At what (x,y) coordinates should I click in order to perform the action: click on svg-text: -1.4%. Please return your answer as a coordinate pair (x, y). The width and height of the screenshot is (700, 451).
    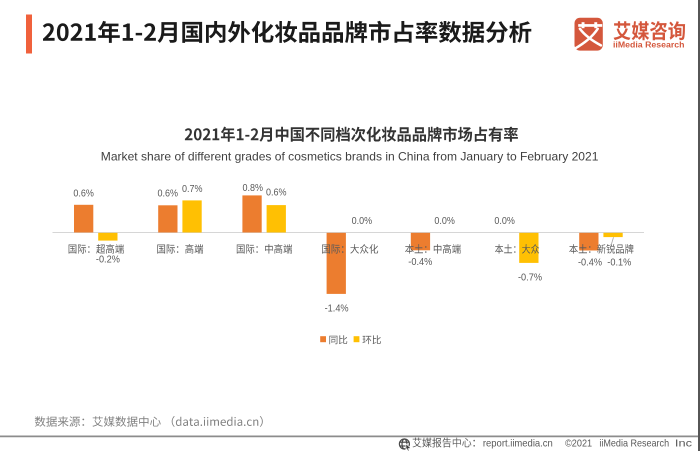
    Looking at the image, I should click on (337, 308).